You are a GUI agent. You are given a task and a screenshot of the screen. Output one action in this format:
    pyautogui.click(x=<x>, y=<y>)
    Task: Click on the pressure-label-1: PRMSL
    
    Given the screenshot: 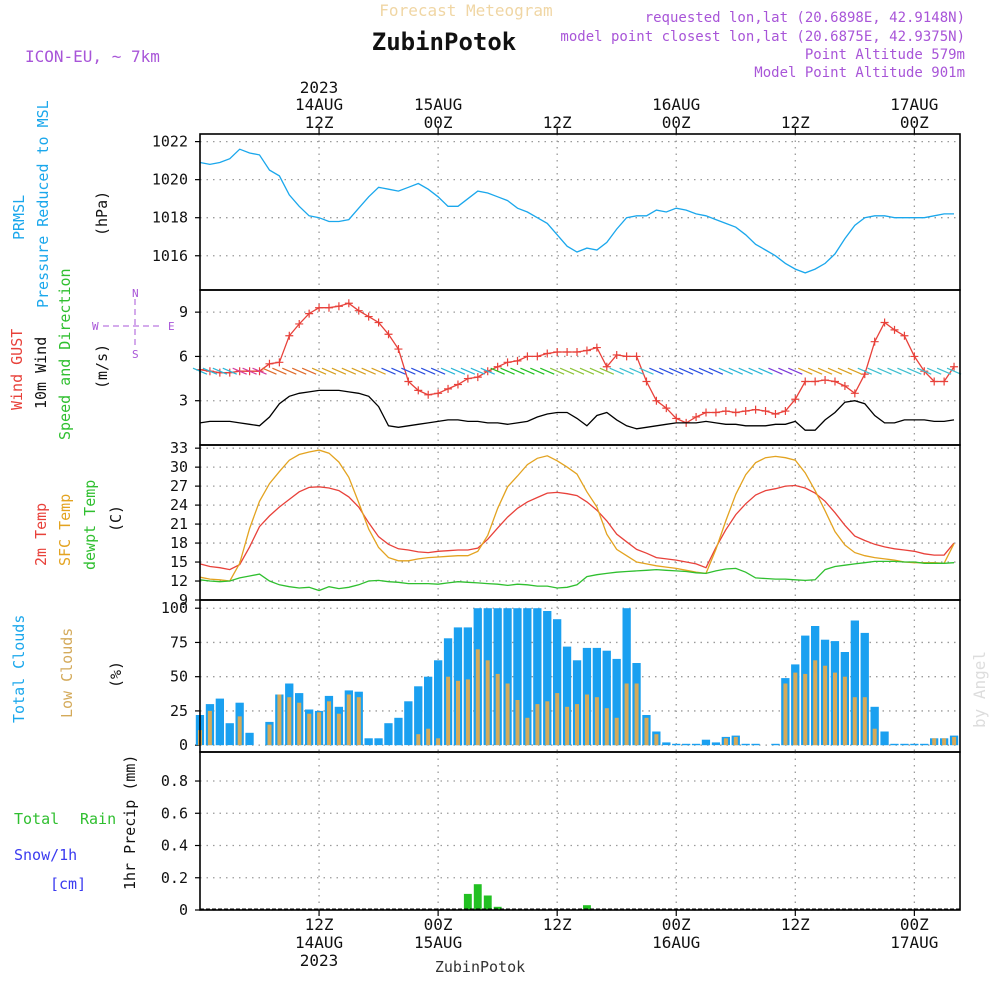 What is the action you would take?
    pyautogui.click(x=19, y=217)
    